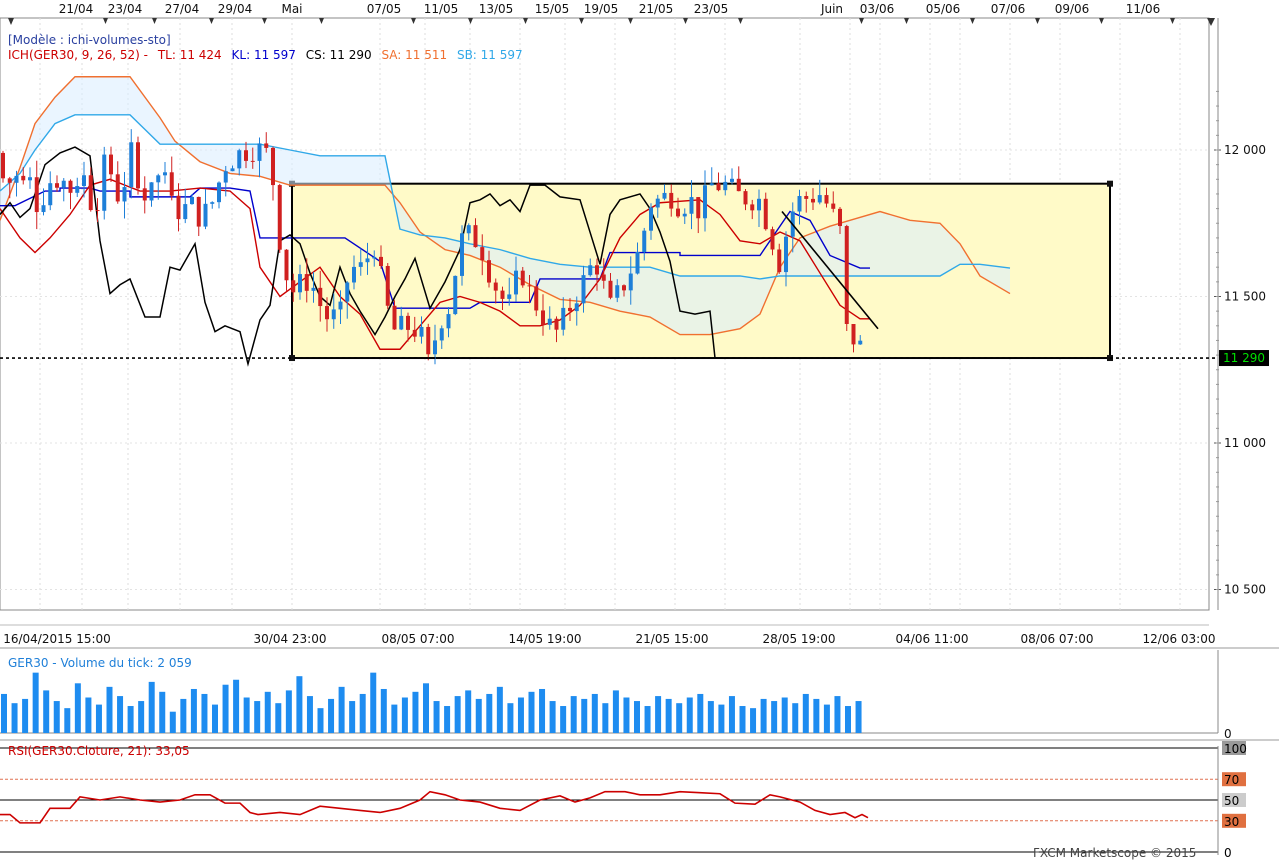  What do you see at coordinates (441, 9) in the screenshot?
I see `top-date-label: 11/05` at bounding box center [441, 9].